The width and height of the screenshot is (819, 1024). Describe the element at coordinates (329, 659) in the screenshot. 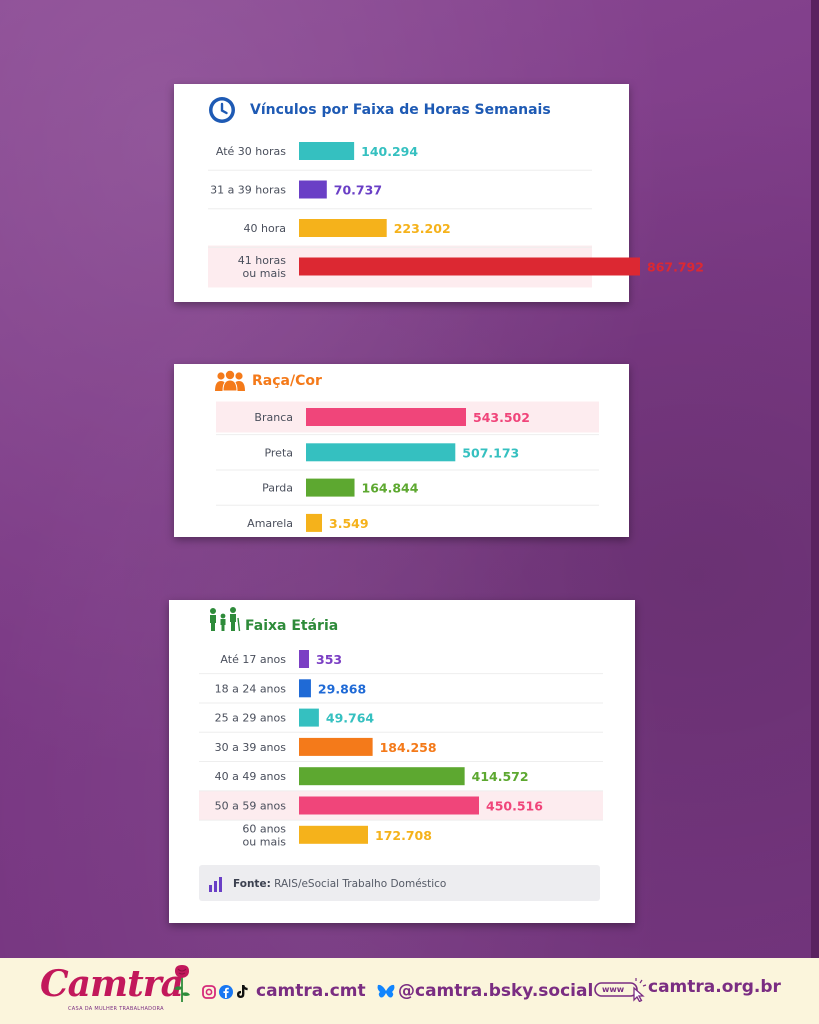

I see `value-label: 353` at that location.